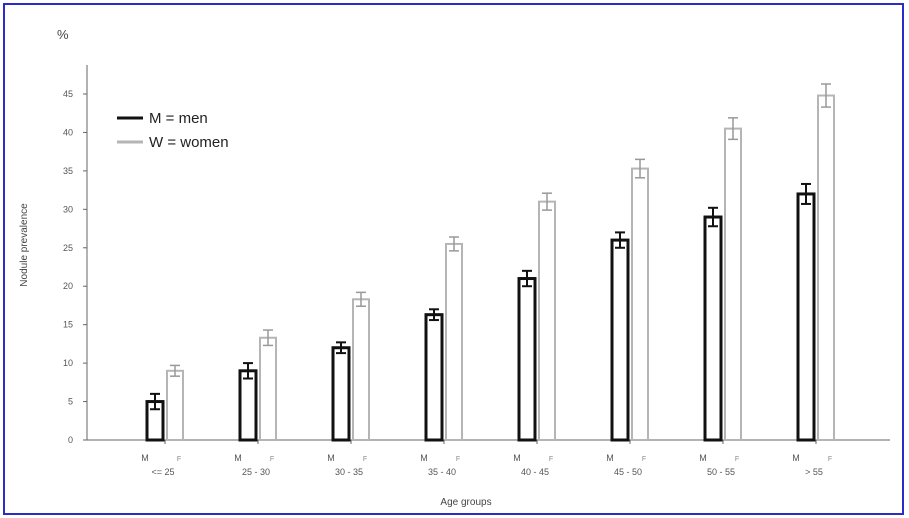 The width and height of the screenshot is (909, 518). What do you see at coordinates (535, 472) in the screenshot?
I see `category-label: 40 - 45` at bounding box center [535, 472].